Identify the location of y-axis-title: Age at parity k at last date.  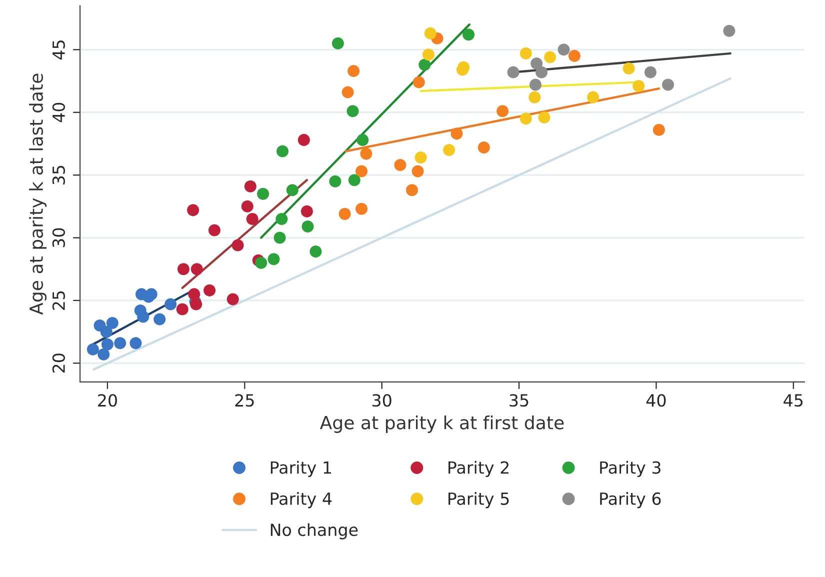
(38, 194).